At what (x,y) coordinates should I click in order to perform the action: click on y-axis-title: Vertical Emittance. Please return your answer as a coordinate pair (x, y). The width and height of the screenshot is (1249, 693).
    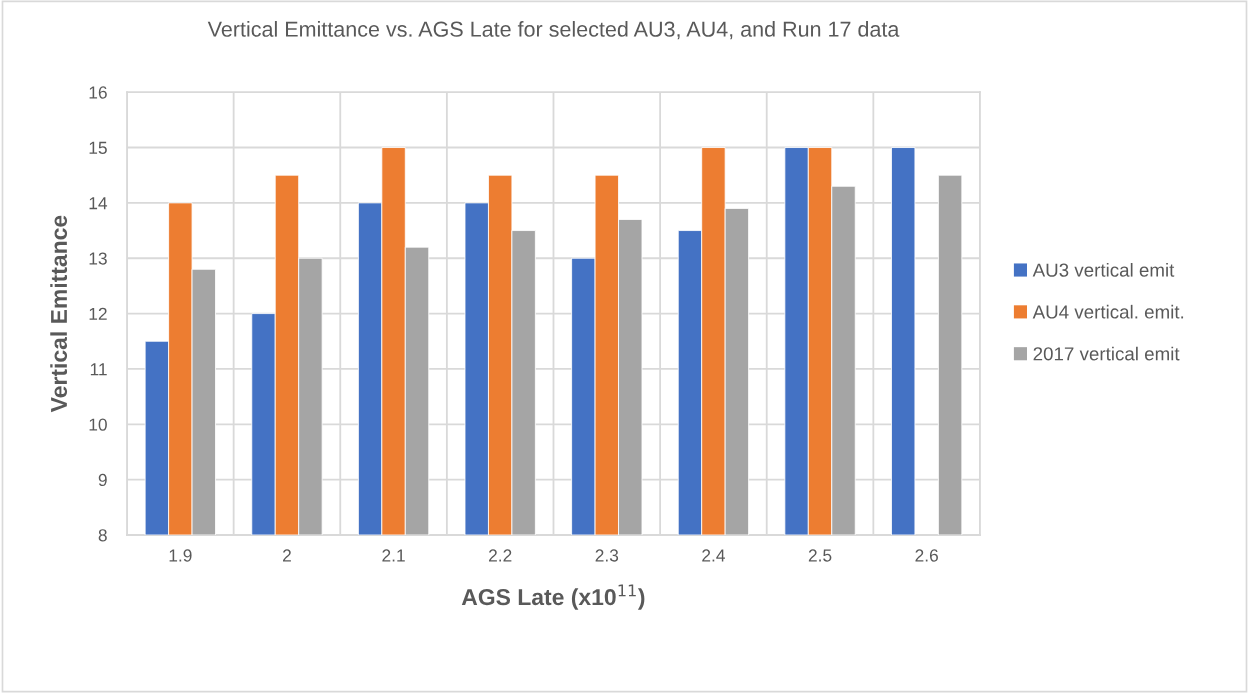
    Looking at the image, I should click on (59, 314).